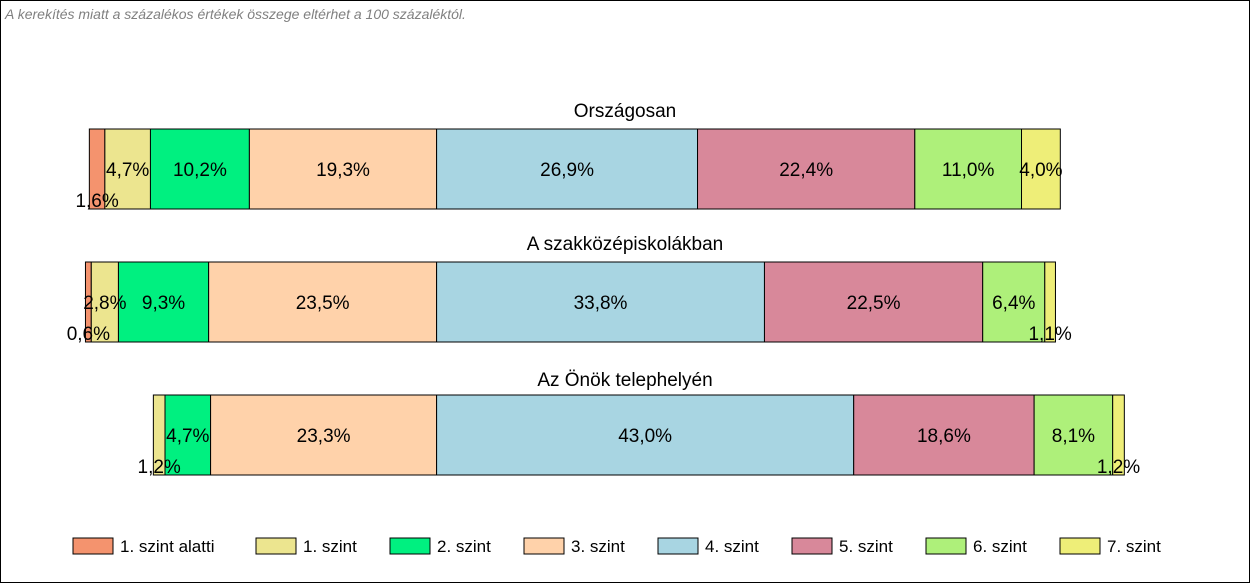  Describe the element at coordinates (464, 546) in the screenshot. I see `legend-label: 2. szint` at that location.